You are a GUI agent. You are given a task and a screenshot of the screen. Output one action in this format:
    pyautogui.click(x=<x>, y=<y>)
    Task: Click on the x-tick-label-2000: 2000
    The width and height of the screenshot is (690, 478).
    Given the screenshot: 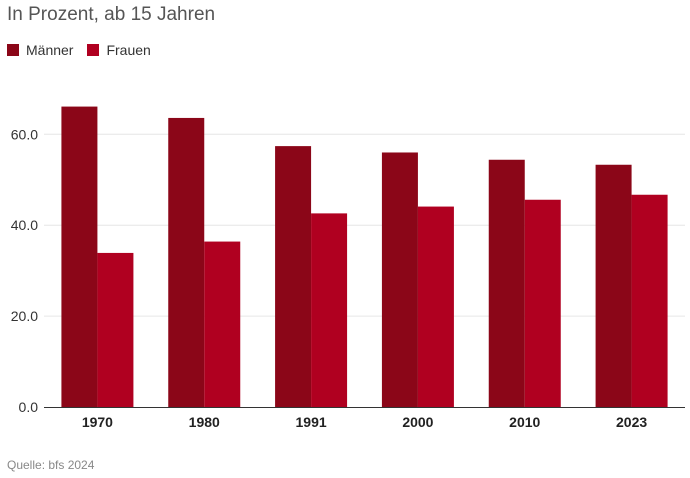 What is the action you would take?
    pyautogui.click(x=417, y=422)
    